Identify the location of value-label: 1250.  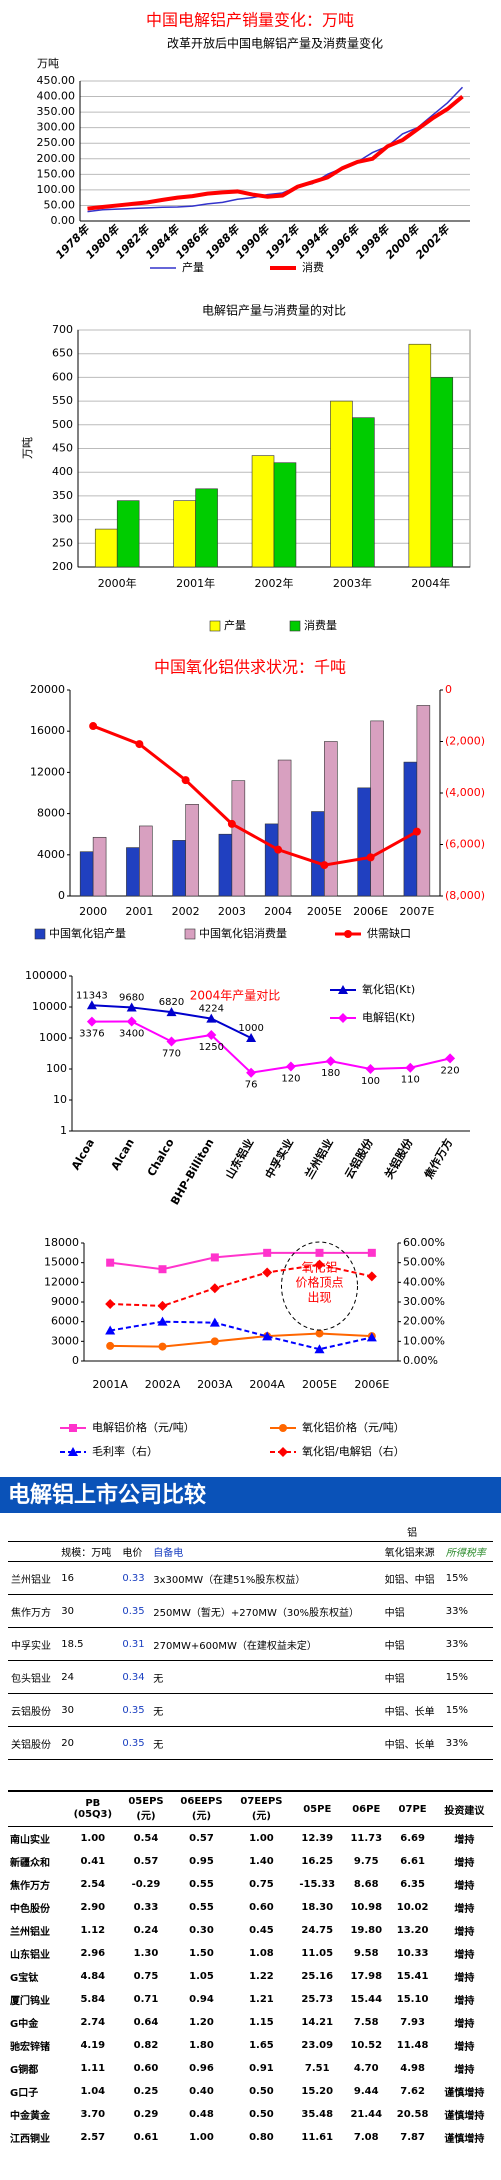
(211, 1047).